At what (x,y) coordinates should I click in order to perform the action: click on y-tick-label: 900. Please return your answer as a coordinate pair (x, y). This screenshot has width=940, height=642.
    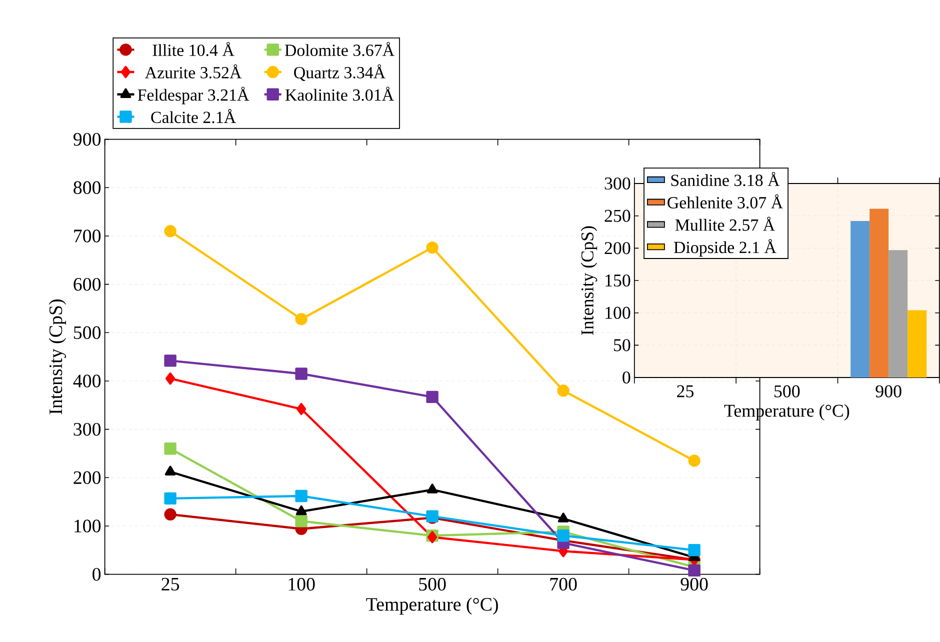
    Looking at the image, I should click on (87, 139).